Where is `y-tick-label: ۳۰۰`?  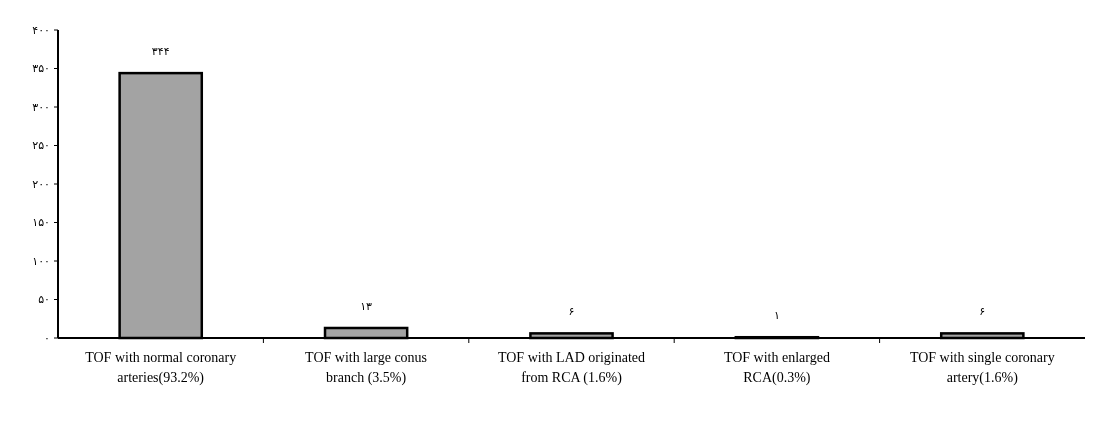 y-tick-label: ۳۰۰ is located at coordinates (41, 107).